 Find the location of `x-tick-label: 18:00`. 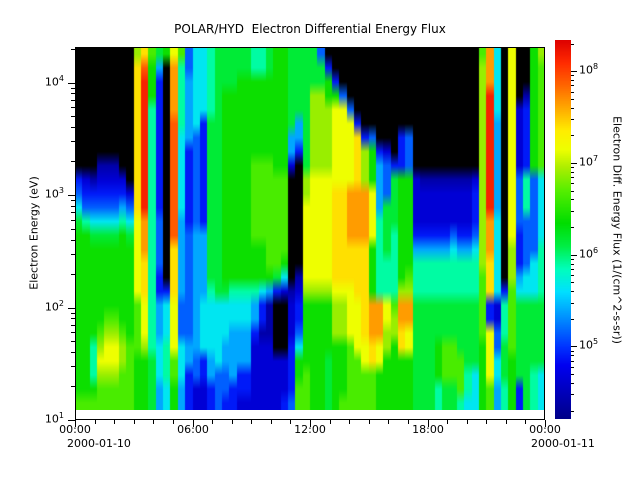

x-tick-label: 18:00 is located at coordinates (428, 429).